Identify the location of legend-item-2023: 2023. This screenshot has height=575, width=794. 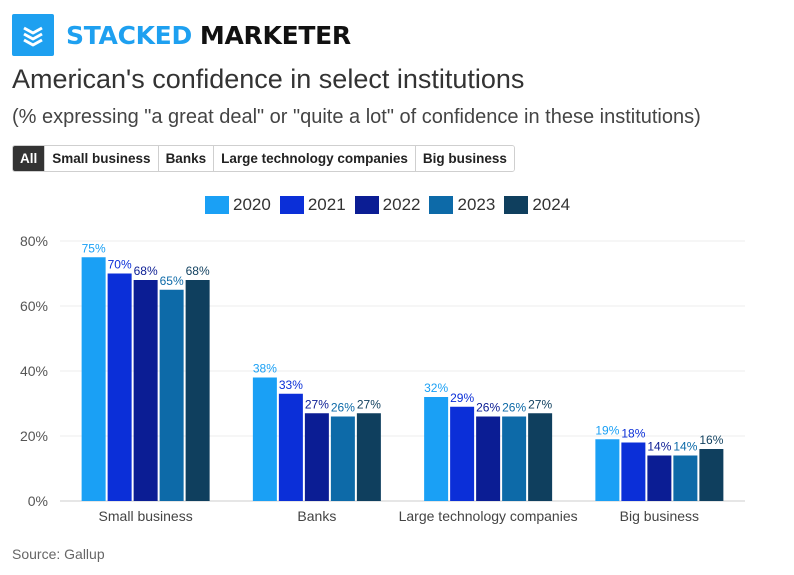
(462, 205).